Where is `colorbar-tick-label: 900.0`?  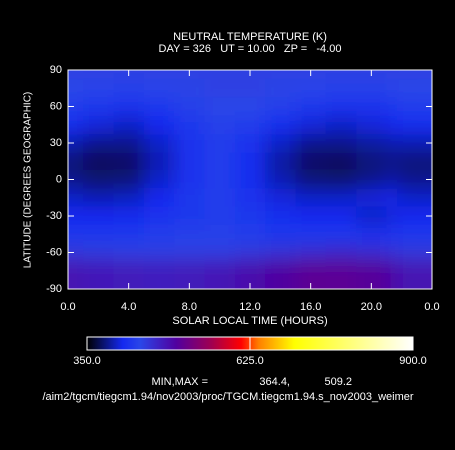 colorbar-tick-label: 900.0 is located at coordinates (413, 361).